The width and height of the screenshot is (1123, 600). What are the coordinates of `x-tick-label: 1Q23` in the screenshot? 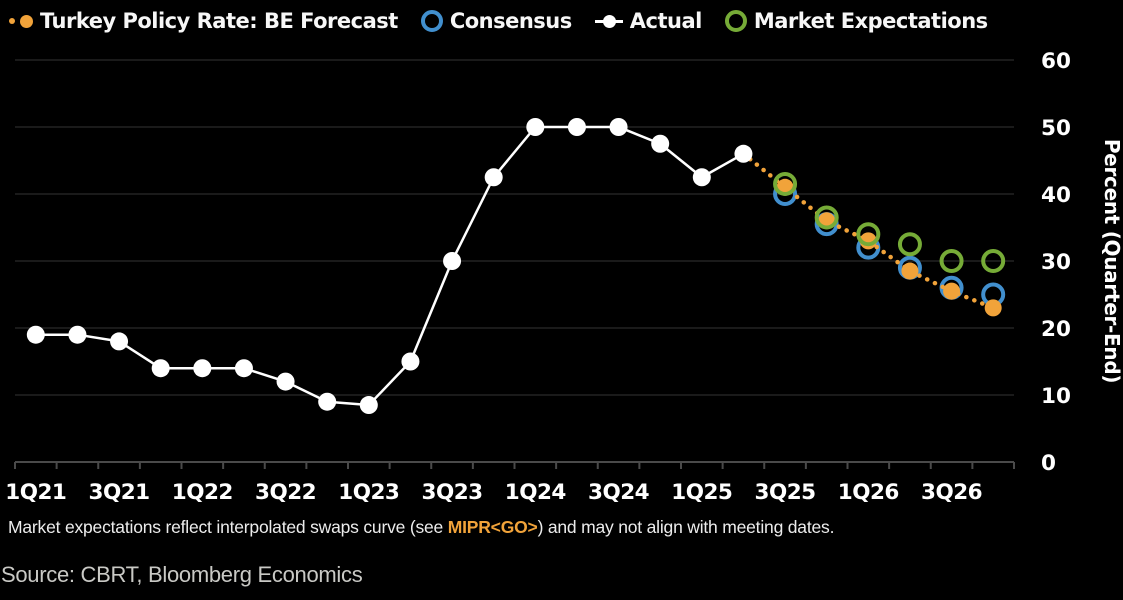 It's located at (368, 492).